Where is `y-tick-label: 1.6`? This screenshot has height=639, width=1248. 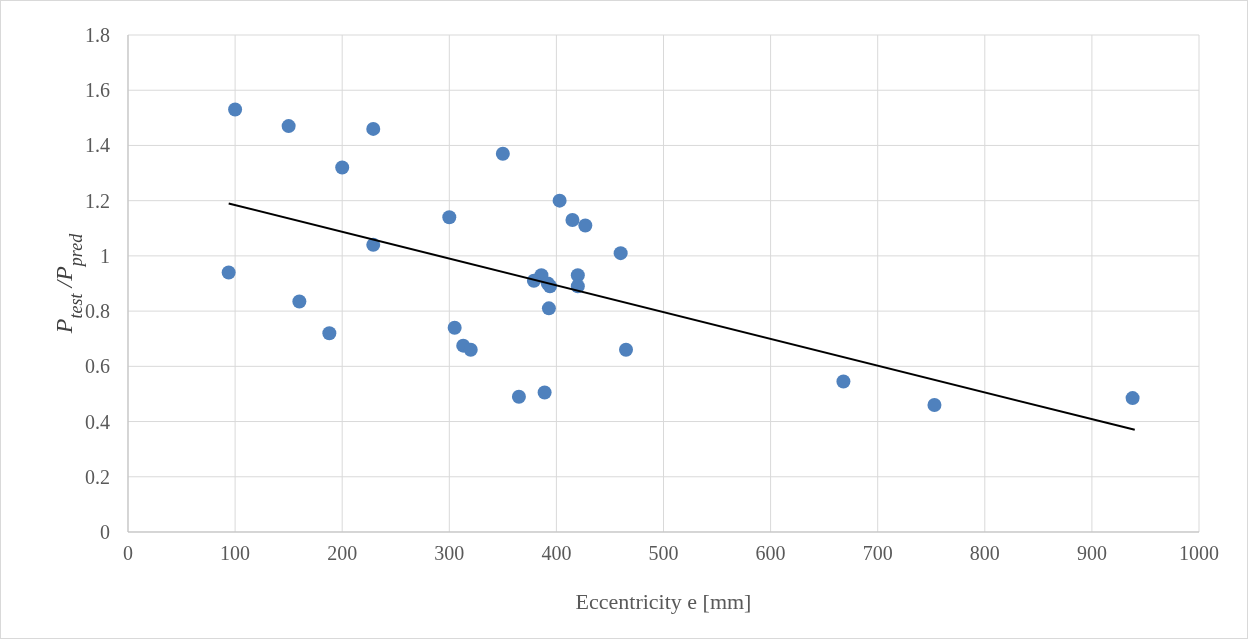
y-tick-label: 1.6 is located at coordinates (97, 90).